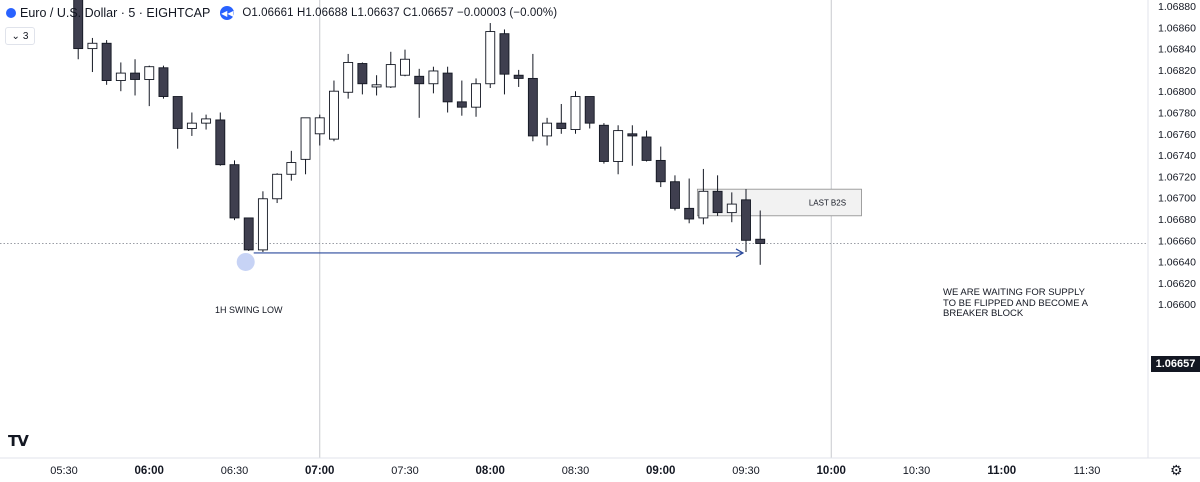  Describe the element at coordinates (405, 471) in the screenshot. I see `time-tick-label: 07:30` at that location.